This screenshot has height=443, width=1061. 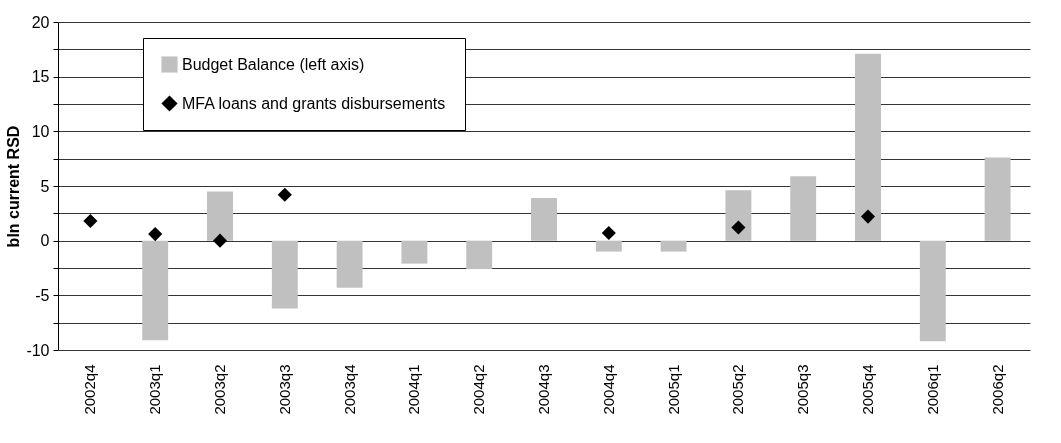 What do you see at coordinates (997, 389) in the screenshot?
I see `x-tick-label: 2006q2` at bounding box center [997, 389].